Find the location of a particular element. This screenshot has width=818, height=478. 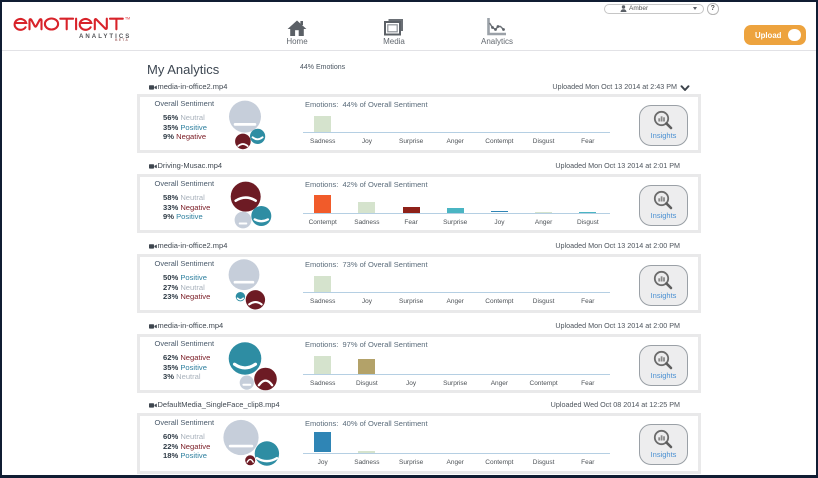

svg-text: TM is located at coordinates (127, 19).